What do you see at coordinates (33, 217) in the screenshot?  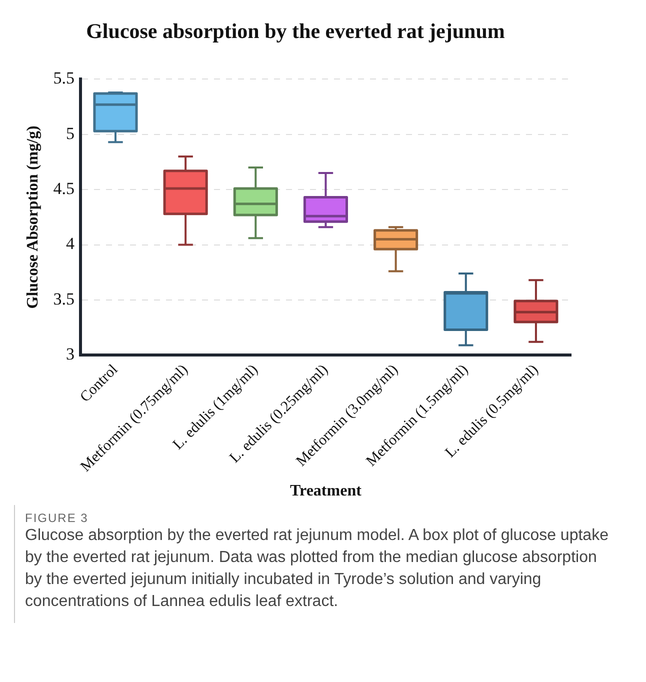 I see `y-axis-title: Glucose Absorption (mg/g)` at bounding box center [33, 217].